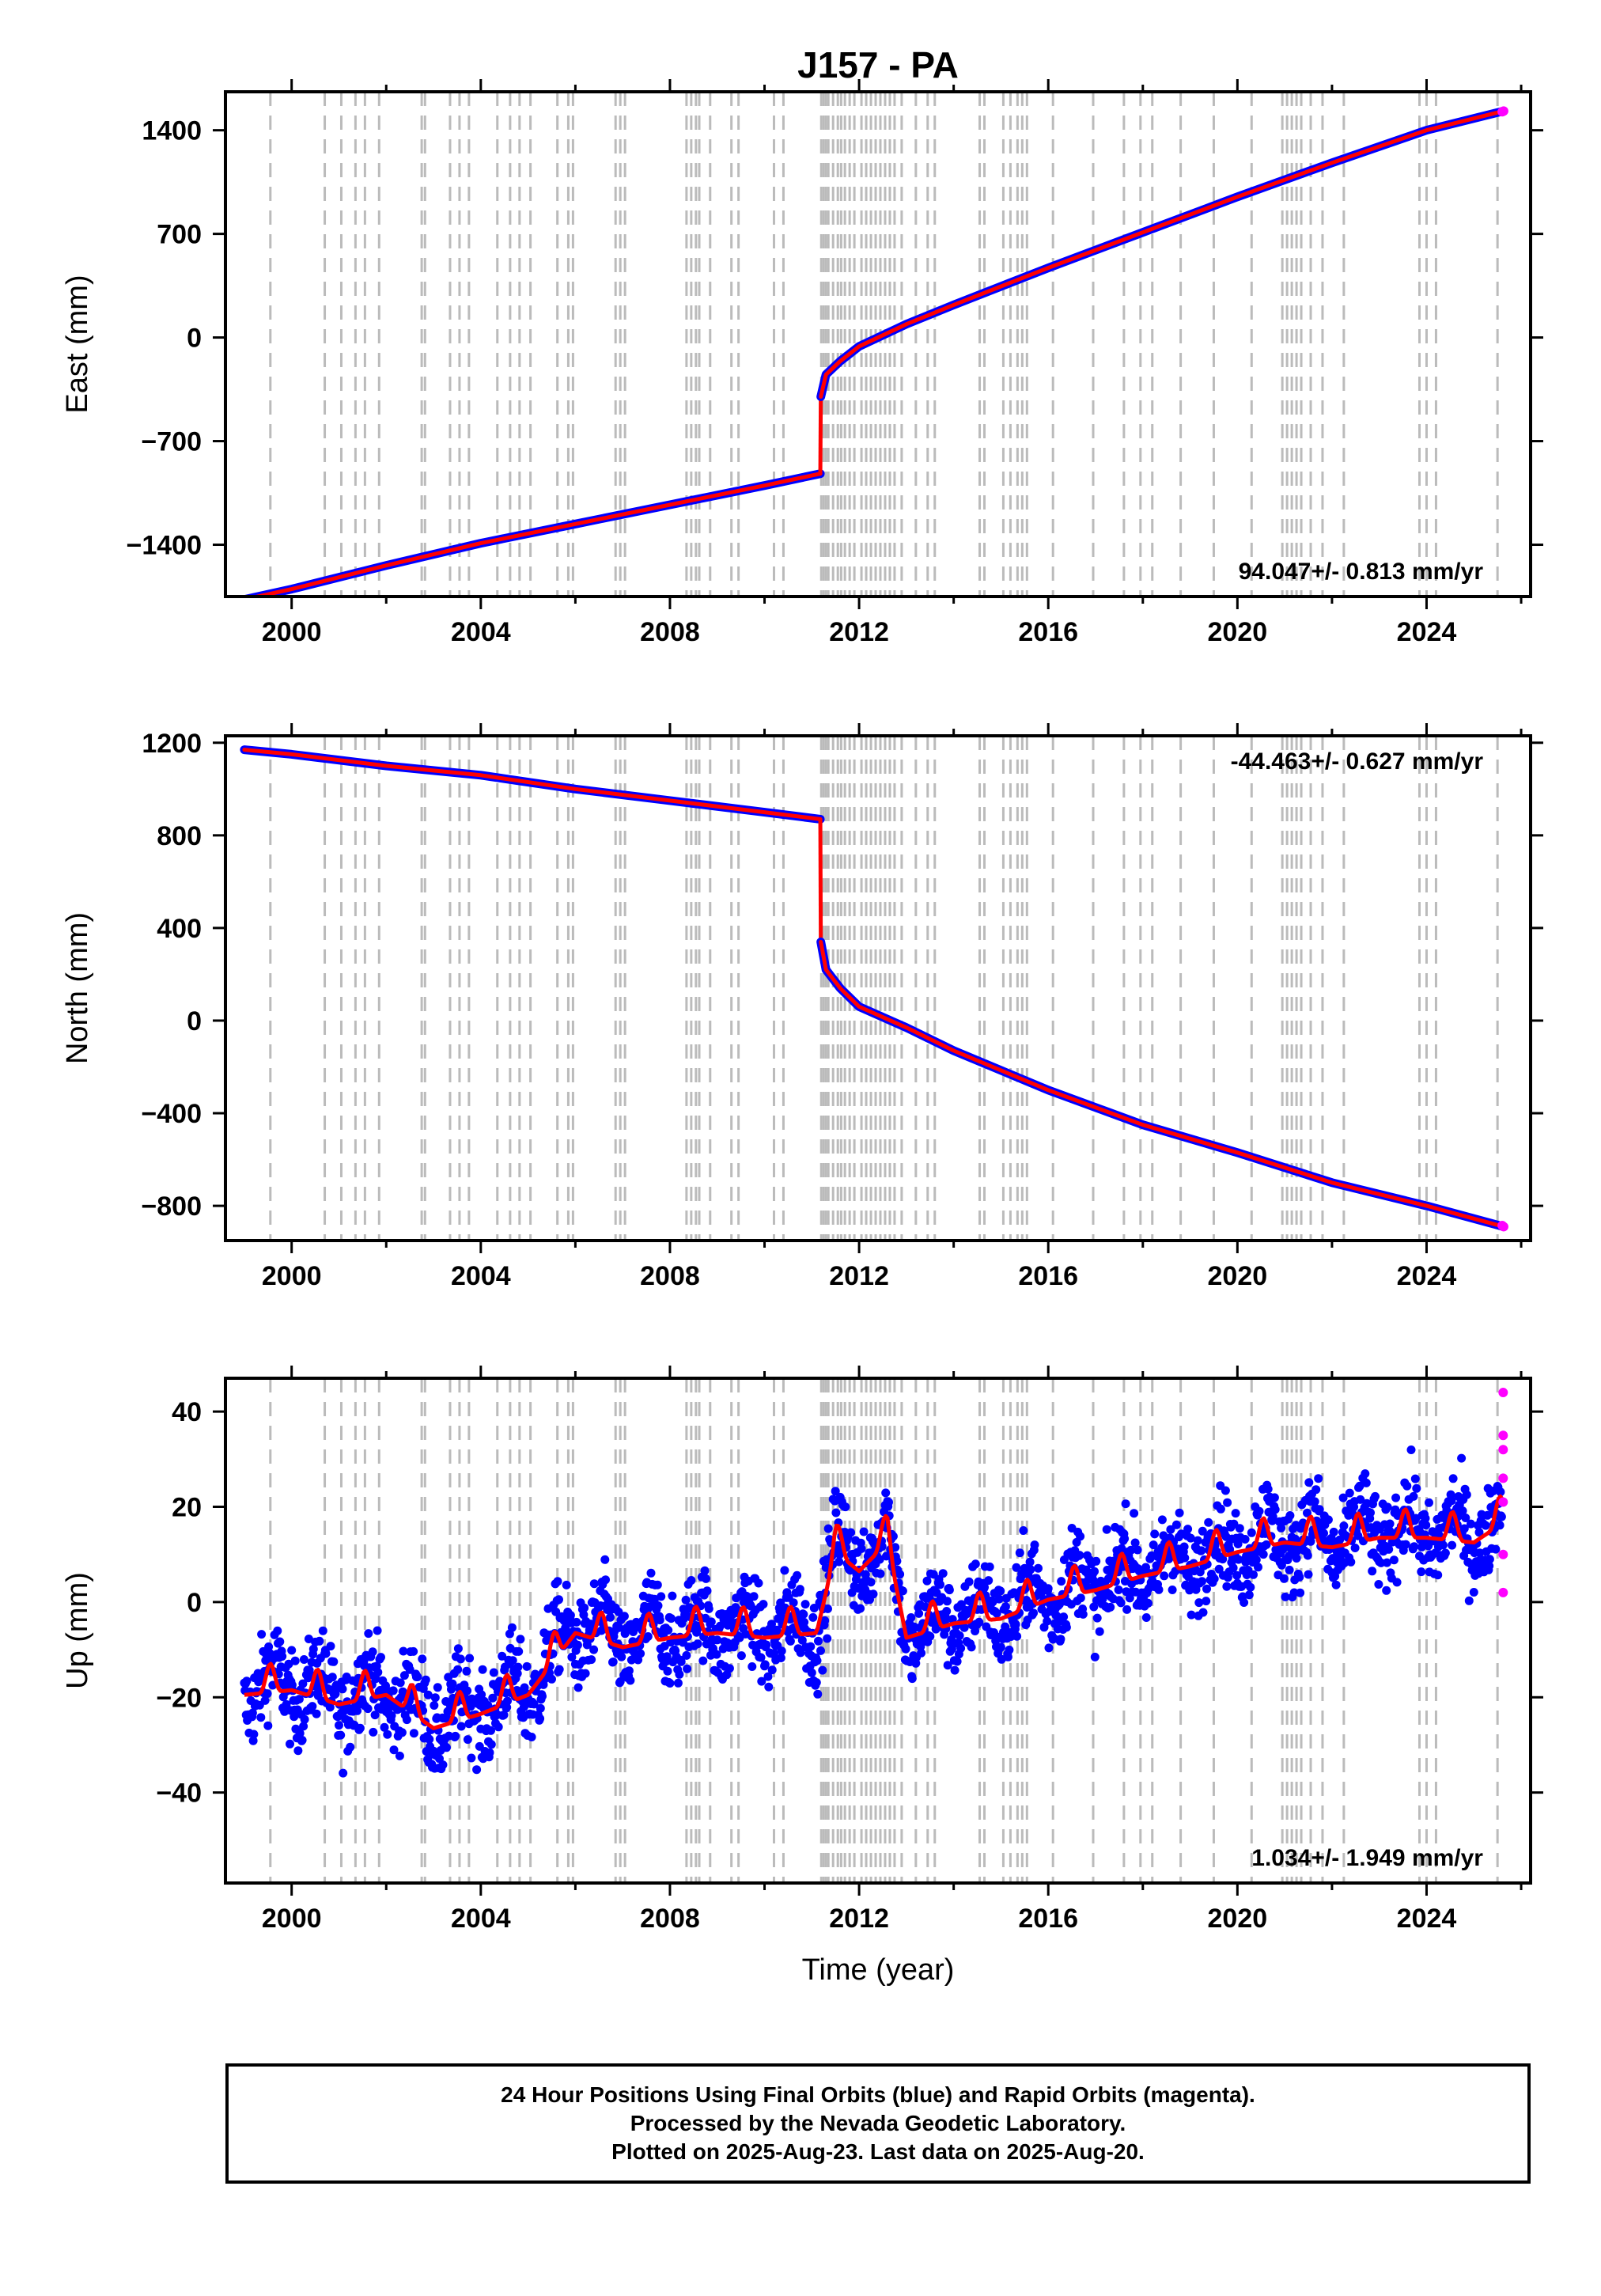 This screenshot has height=2296, width=1601. Describe the element at coordinates (172, 1114) in the screenshot. I see `y-tick-label: −400` at that location.